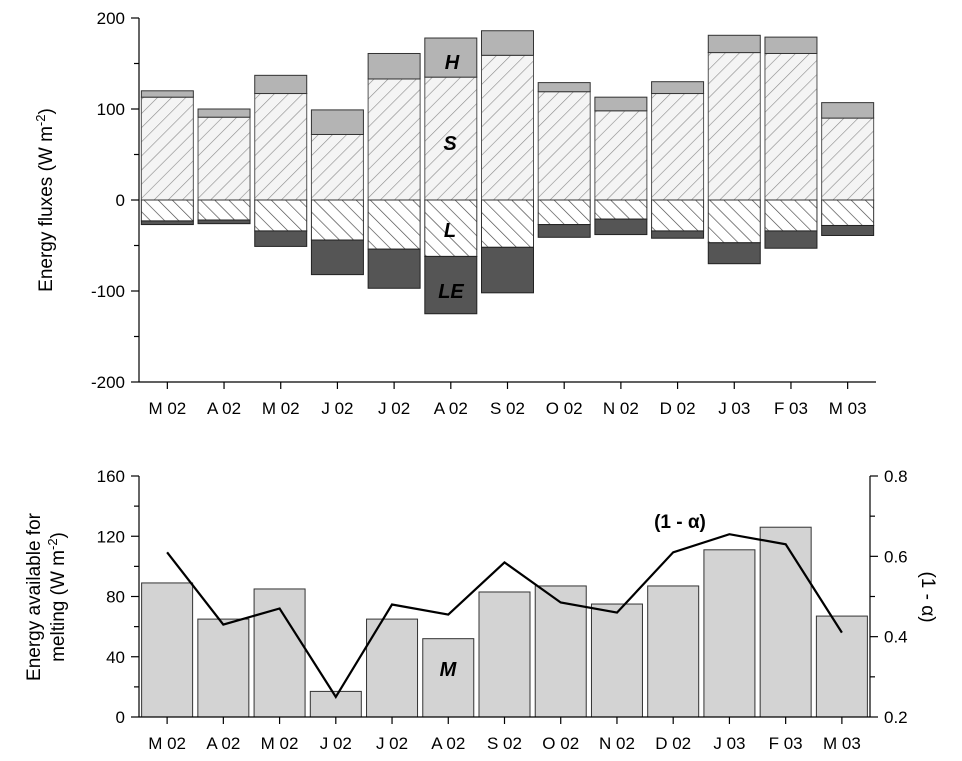  Describe the element at coordinates (680, 522) in the screenshot. I see `annotation-line-label: (1 - α)` at that location.